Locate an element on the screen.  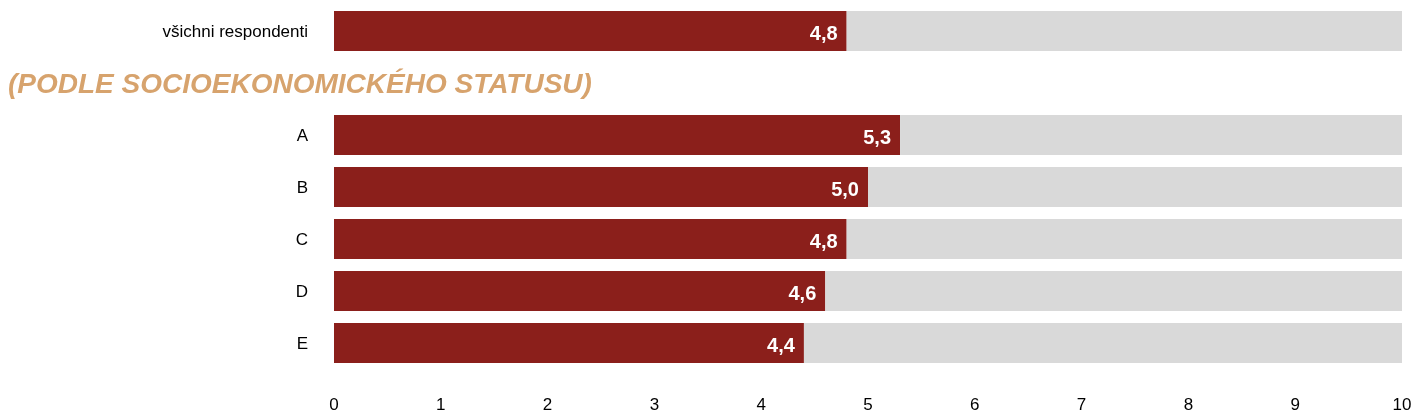
y-tick-label: E is located at coordinates (302, 343).